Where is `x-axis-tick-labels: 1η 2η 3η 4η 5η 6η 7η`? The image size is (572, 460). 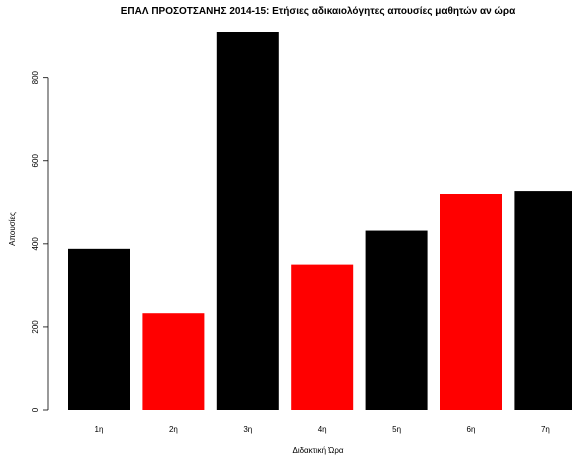 x-axis-tick-labels: 1η 2η 3η 4η 5η 6η 7η is located at coordinates (322, 429).